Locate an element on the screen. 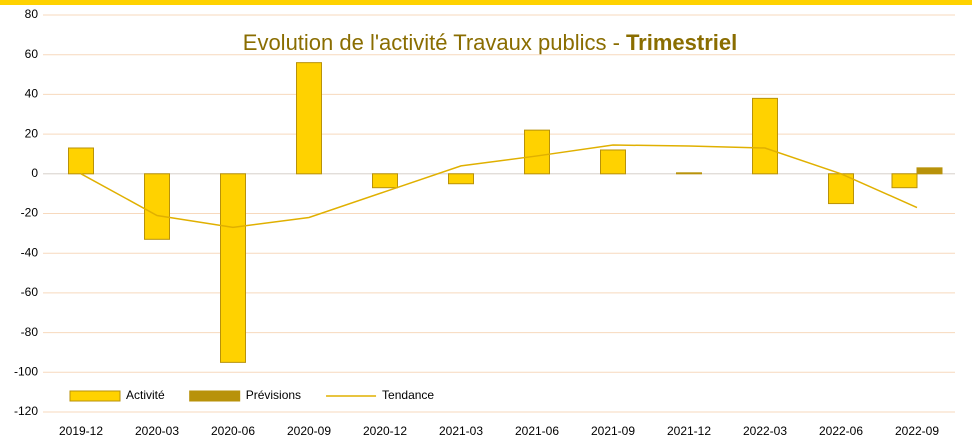  x-tick-label: 2021-12 is located at coordinates (689, 431).